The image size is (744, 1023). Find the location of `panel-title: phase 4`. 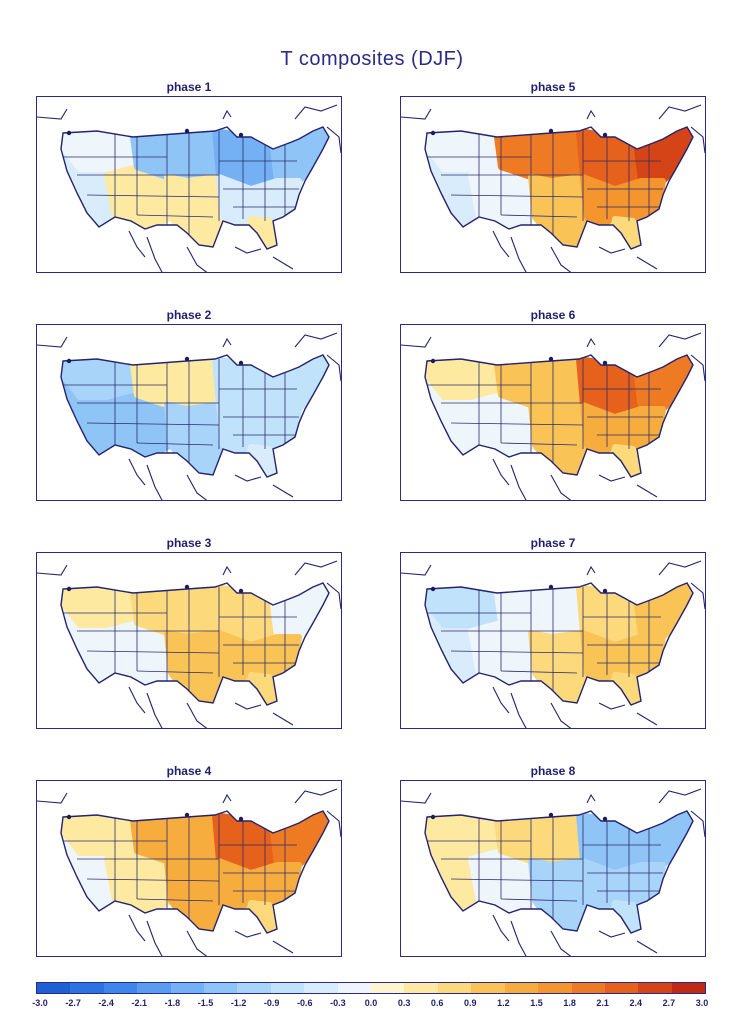

panel-title: phase 4 is located at coordinates (189, 771).